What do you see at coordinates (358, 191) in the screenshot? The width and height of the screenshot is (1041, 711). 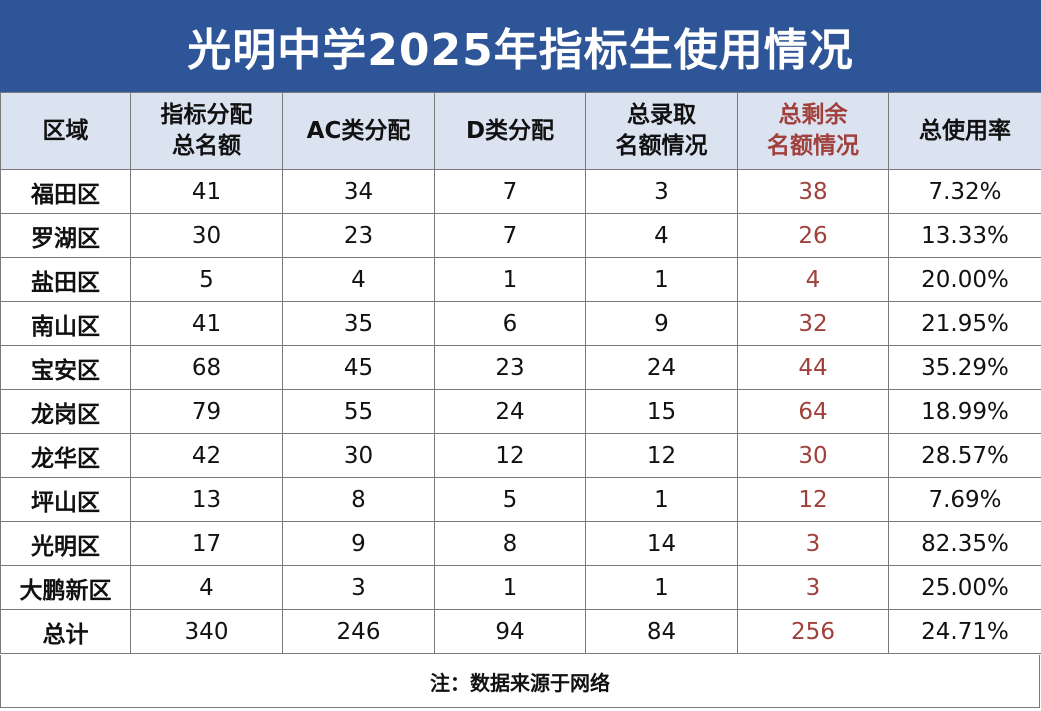 I see `ac-cell: 34` at bounding box center [358, 191].